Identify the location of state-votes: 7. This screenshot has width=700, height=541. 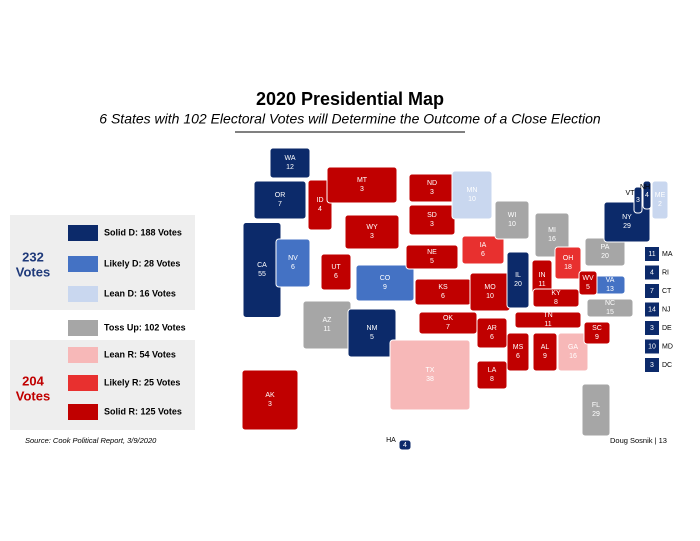
(448, 327).